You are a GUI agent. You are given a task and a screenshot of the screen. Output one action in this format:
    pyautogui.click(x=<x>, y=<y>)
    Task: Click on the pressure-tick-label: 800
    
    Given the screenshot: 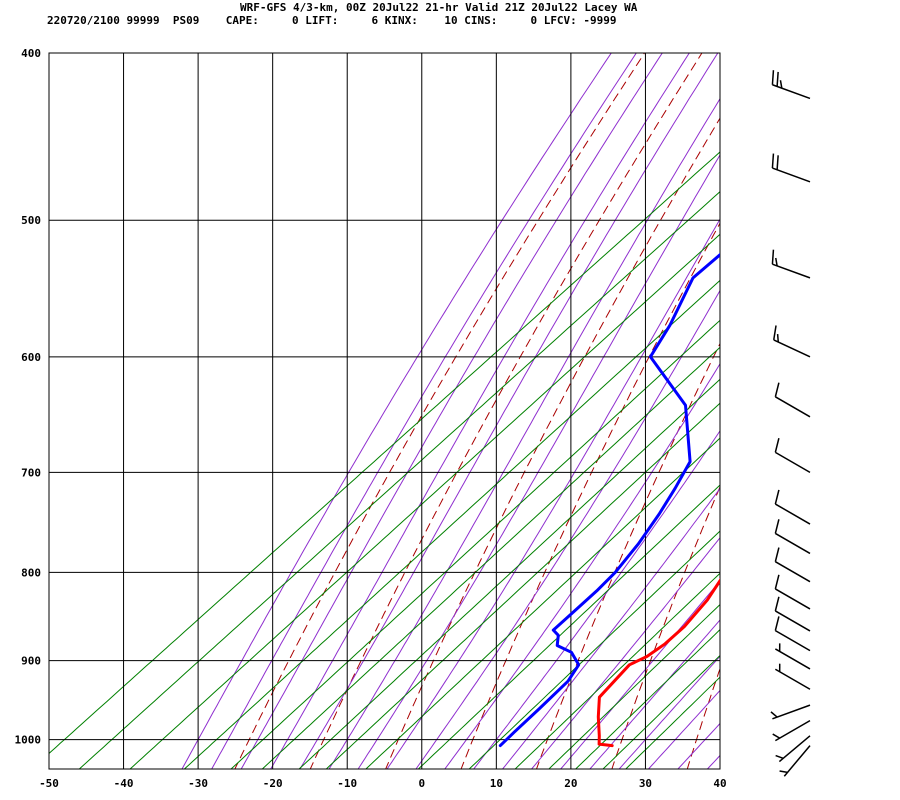 What is the action you would take?
    pyautogui.click(x=31, y=572)
    